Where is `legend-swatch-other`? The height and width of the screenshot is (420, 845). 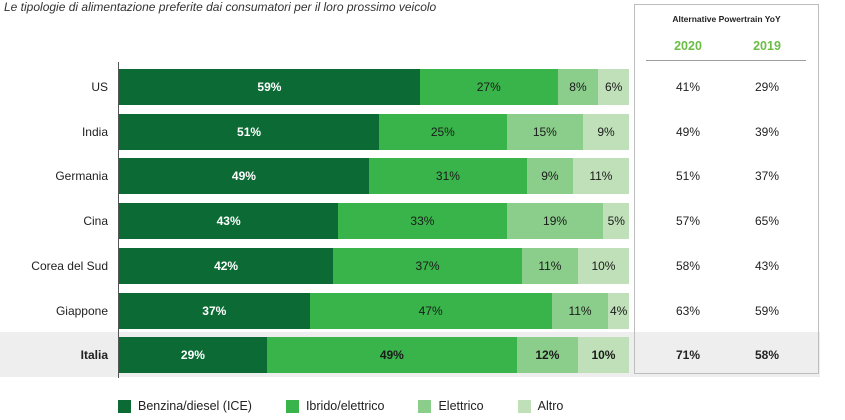
legend-swatch-other is located at coordinates (524, 406).